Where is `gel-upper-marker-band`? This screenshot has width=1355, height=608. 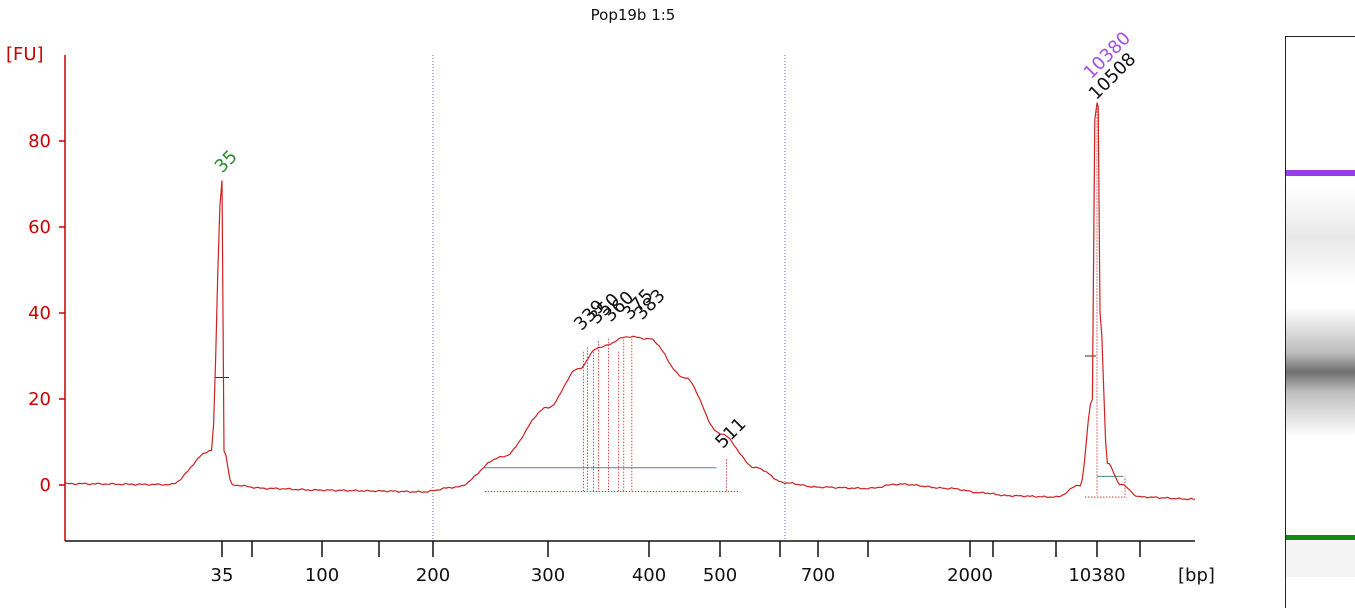
gel-upper-marker-band is located at coordinates (1320, 173).